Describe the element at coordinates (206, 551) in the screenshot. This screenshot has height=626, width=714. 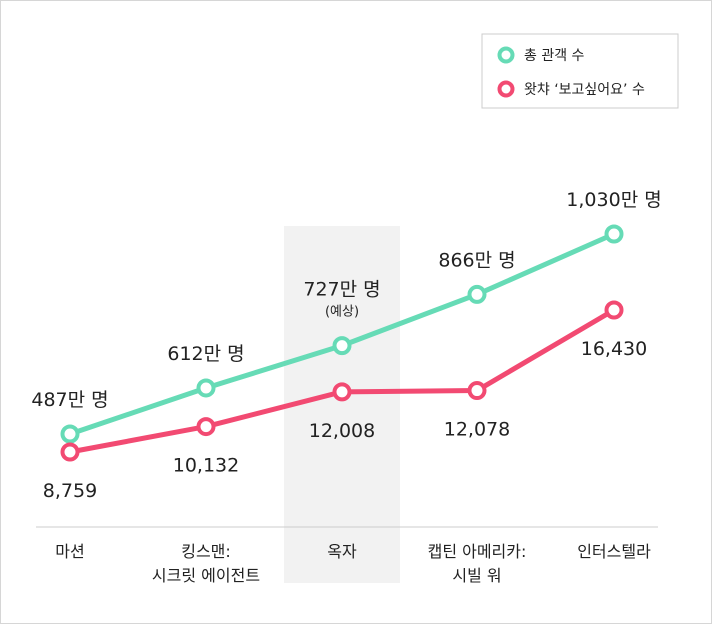
I see `category-label: 킹스맨:` at that location.